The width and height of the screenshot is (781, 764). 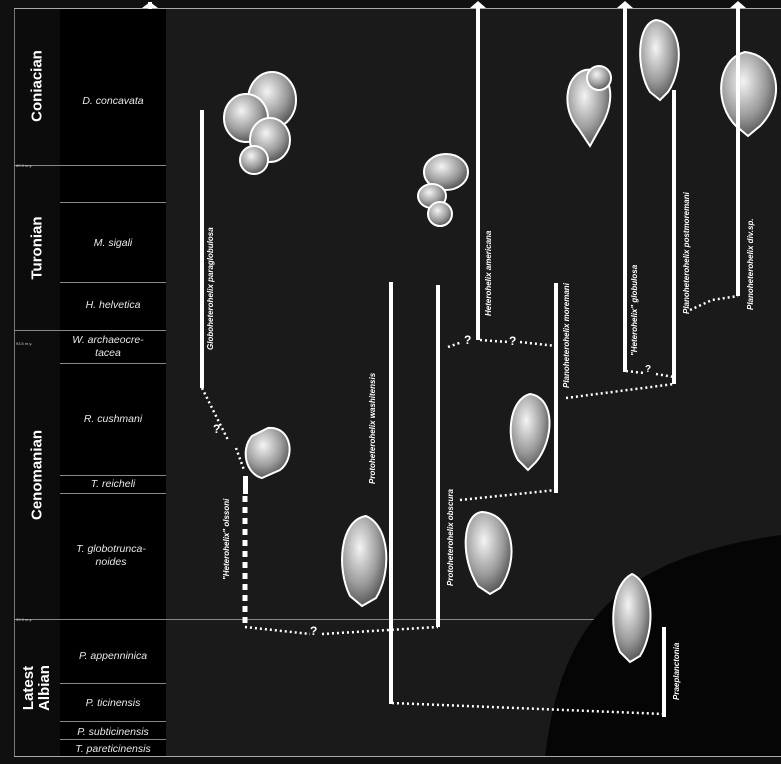 What do you see at coordinates (556, 388) in the screenshot?
I see `range-bar-moremani` at bounding box center [556, 388].